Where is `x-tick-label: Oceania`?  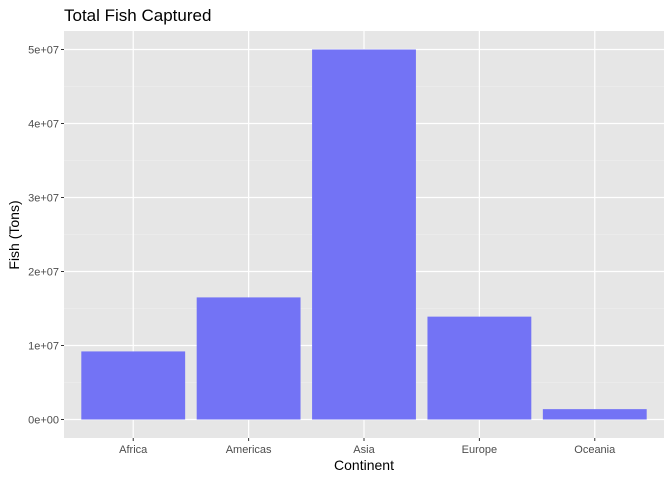 x-tick-label: Oceania is located at coordinates (595, 450).